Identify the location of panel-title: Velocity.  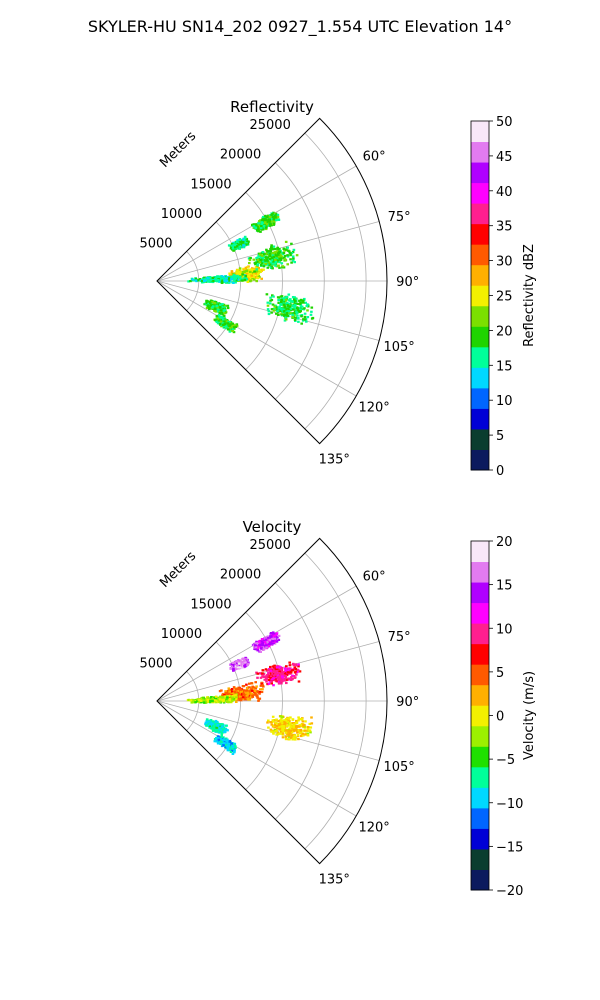
(272, 527).